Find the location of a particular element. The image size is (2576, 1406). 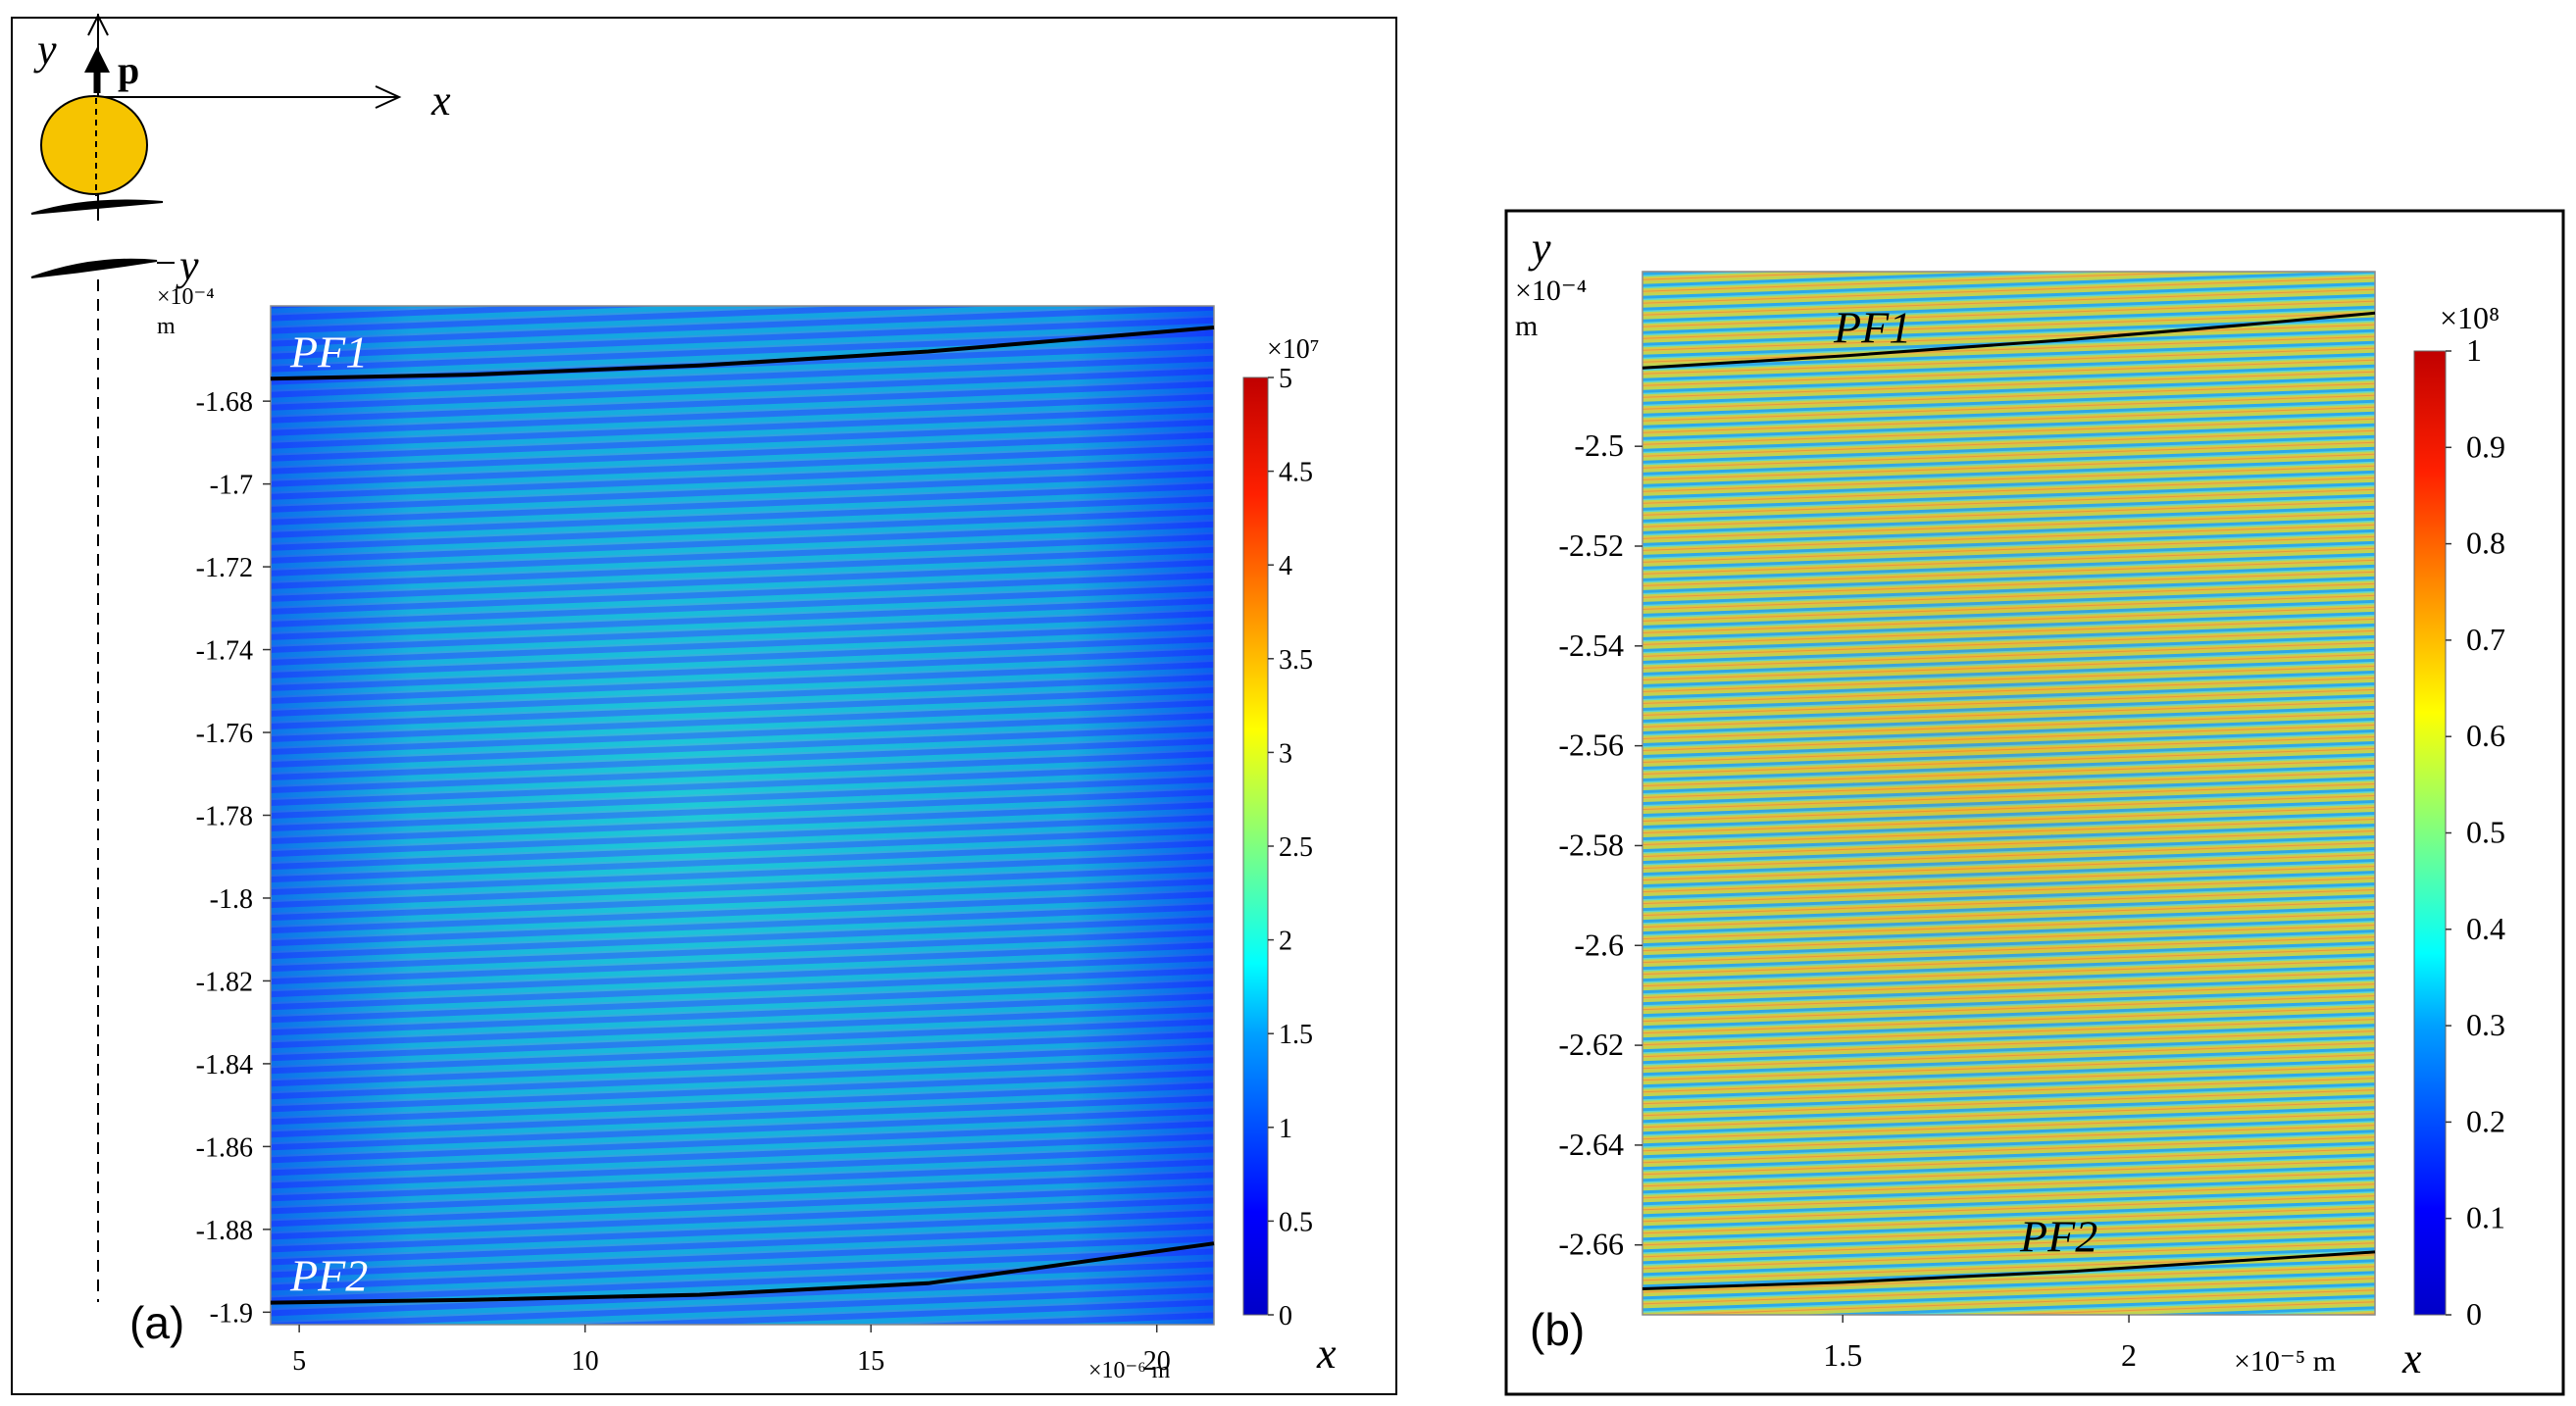

y-tick-label: -1.68 is located at coordinates (225, 402).